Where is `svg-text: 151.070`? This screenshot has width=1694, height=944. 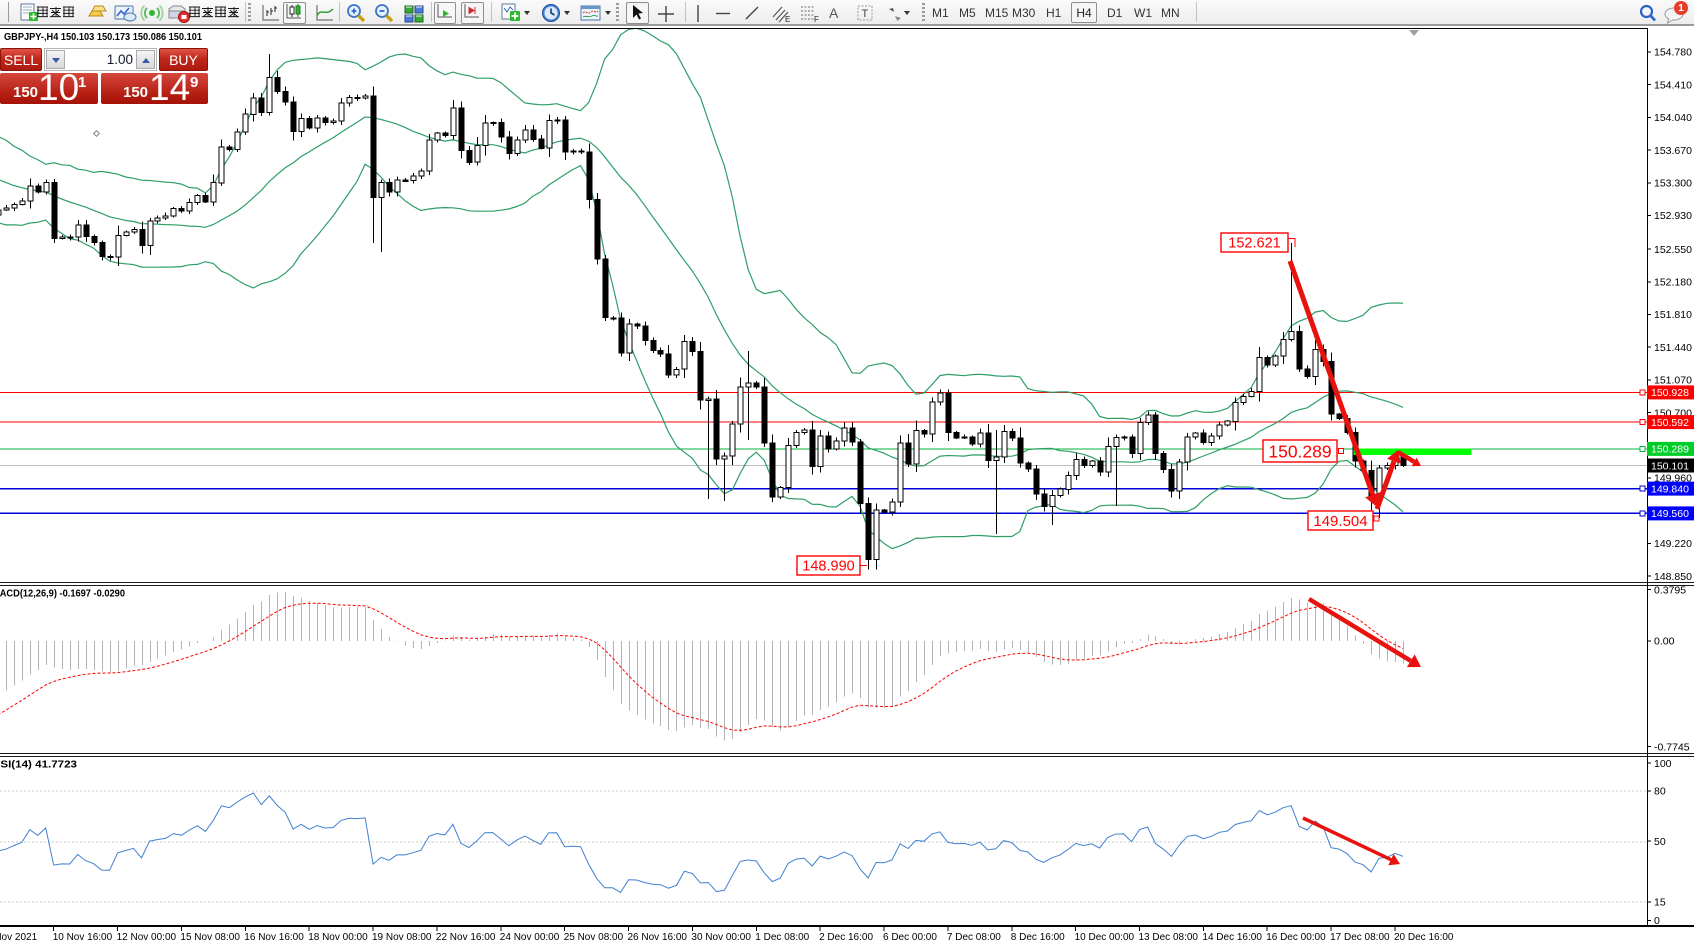 svg-text: 151.070 is located at coordinates (1673, 381).